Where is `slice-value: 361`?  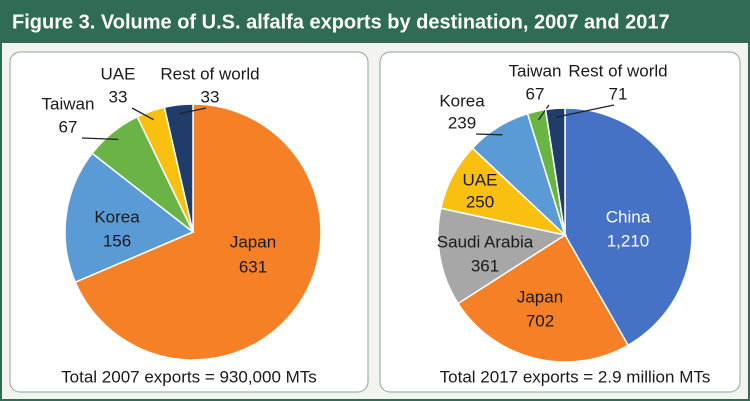
slice-value: 361 is located at coordinates (485, 265).